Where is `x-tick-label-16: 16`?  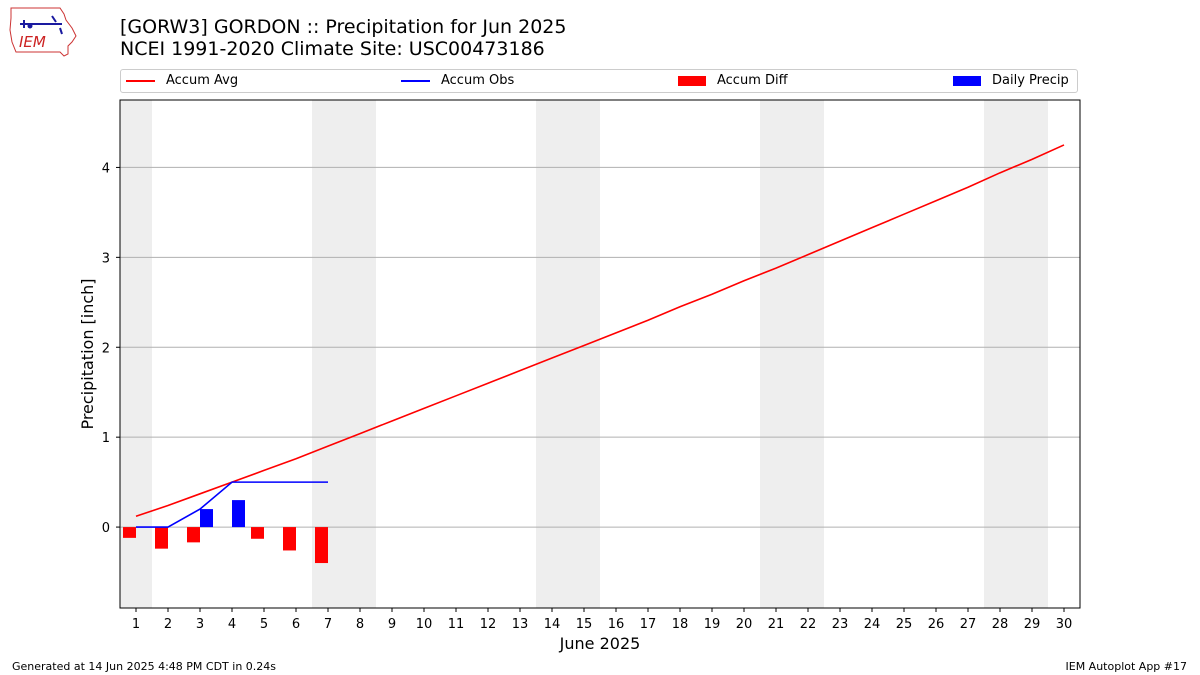
x-tick-label-16: 16 is located at coordinates (616, 624).